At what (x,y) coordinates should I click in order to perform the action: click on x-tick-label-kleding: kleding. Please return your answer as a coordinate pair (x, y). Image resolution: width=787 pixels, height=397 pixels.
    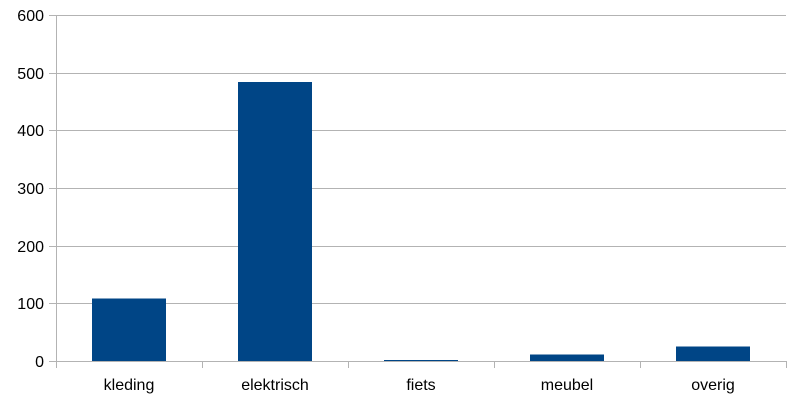
    Looking at the image, I should click on (129, 385).